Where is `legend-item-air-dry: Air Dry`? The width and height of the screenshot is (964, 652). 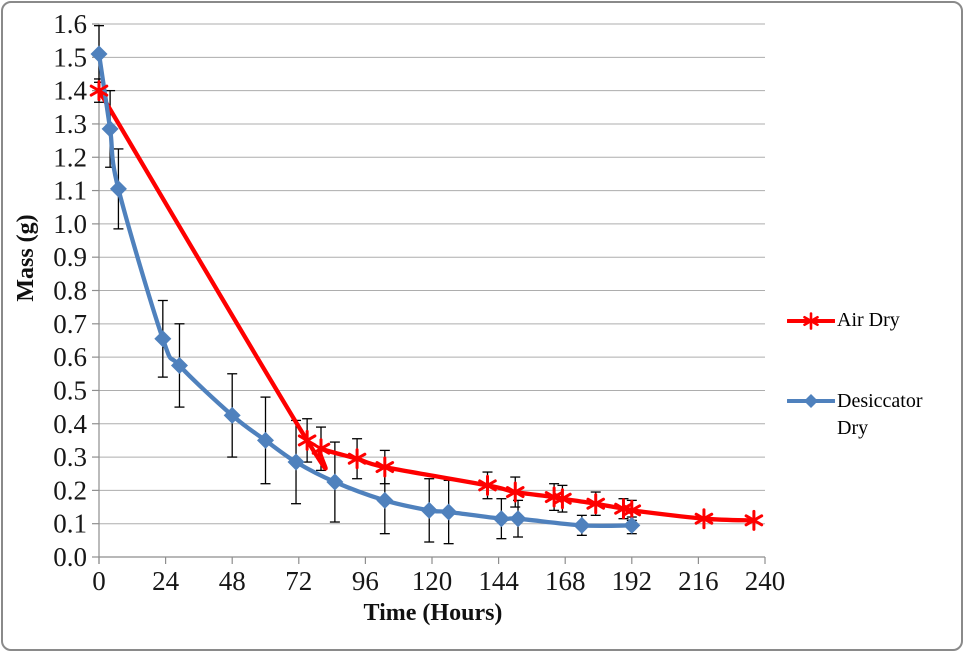
legend-item-air-dry: Air Dry is located at coordinates (869, 320).